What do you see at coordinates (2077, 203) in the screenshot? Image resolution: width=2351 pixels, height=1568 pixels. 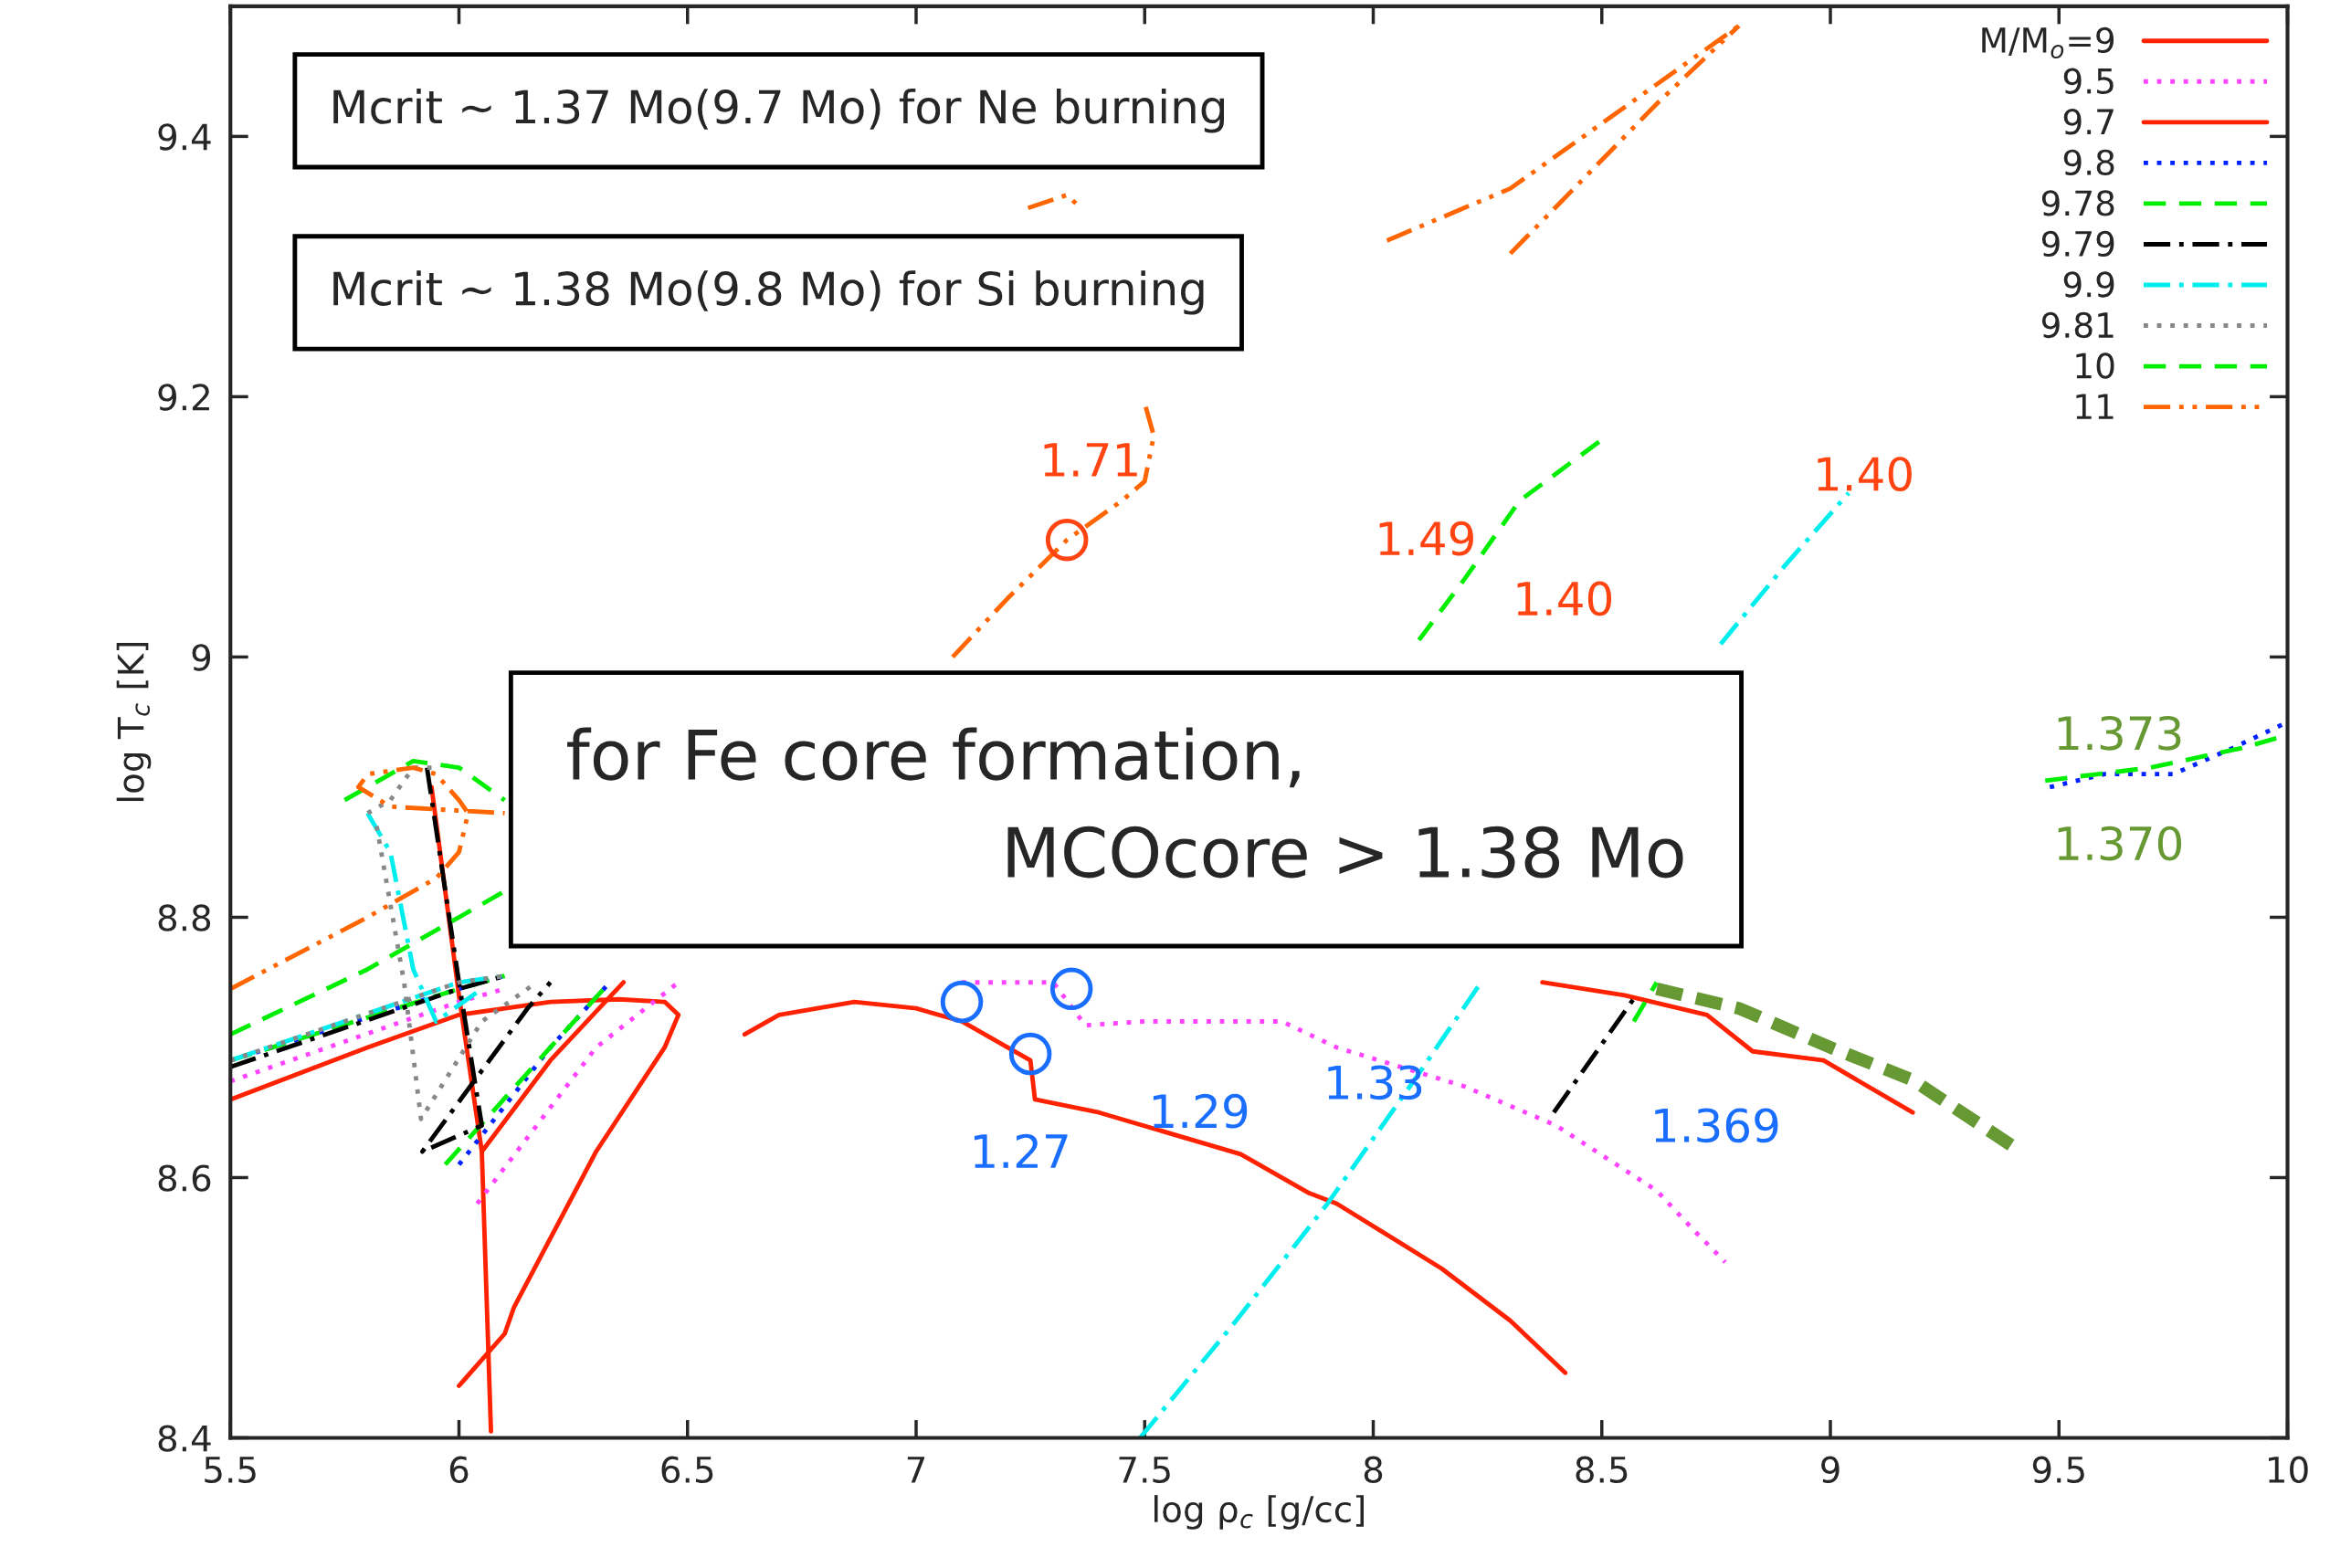 I see `legend-label: 9.78` at bounding box center [2077, 203].